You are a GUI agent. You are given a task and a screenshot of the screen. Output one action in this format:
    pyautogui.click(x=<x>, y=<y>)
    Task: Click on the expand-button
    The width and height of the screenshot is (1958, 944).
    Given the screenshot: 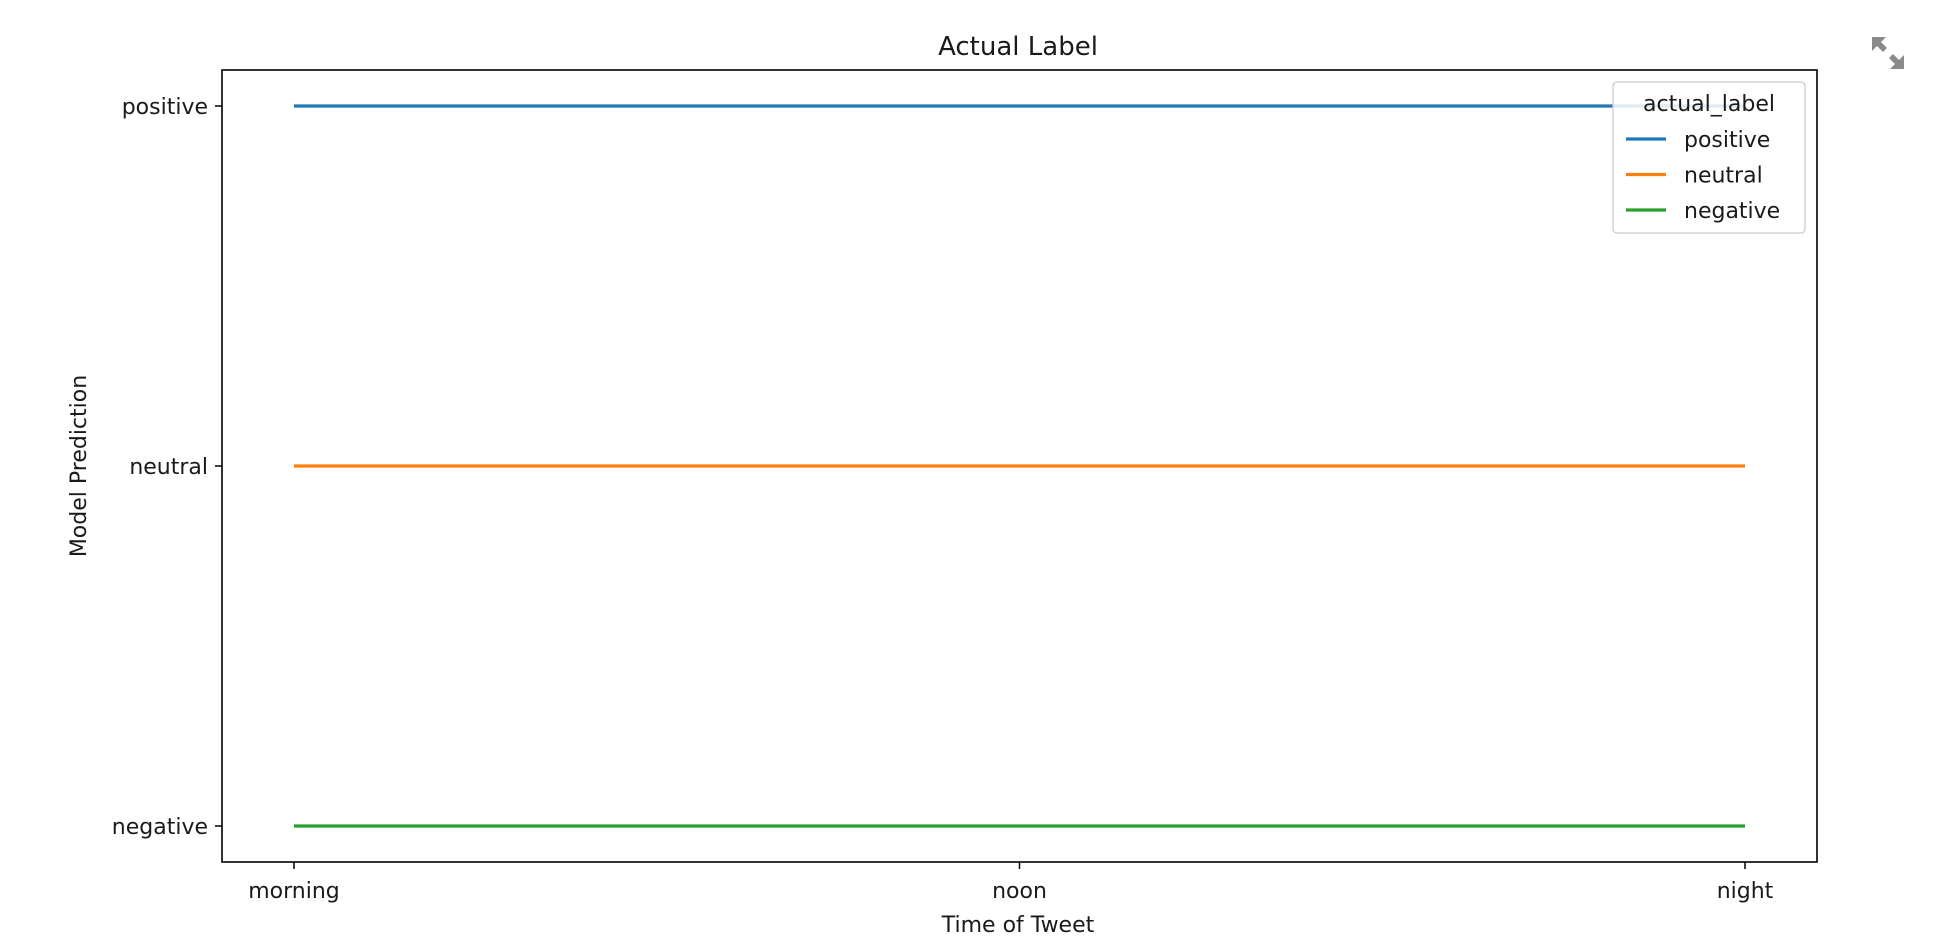 What is the action you would take?
    pyautogui.click(x=1888, y=53)
    